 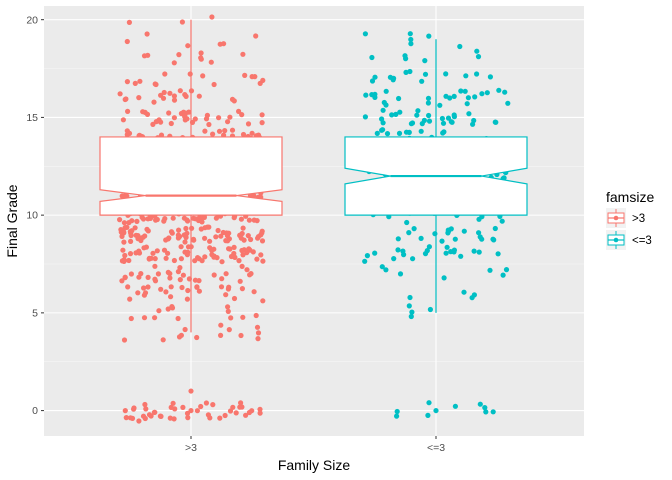 What do you see at coordinates (32, 118) in the screenshot?
I see `y-tick-label: 15` at bounding box center [32, 118].